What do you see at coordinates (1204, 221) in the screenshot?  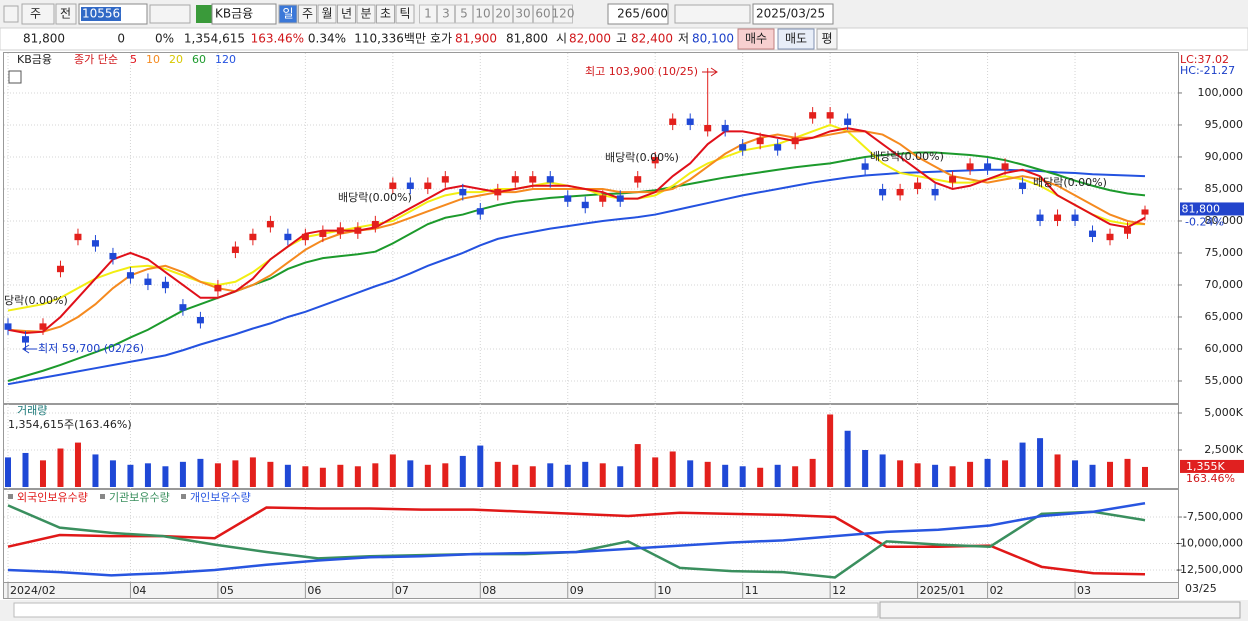 I see `price-change: -0.24%` at bounding box center [1204, 221].